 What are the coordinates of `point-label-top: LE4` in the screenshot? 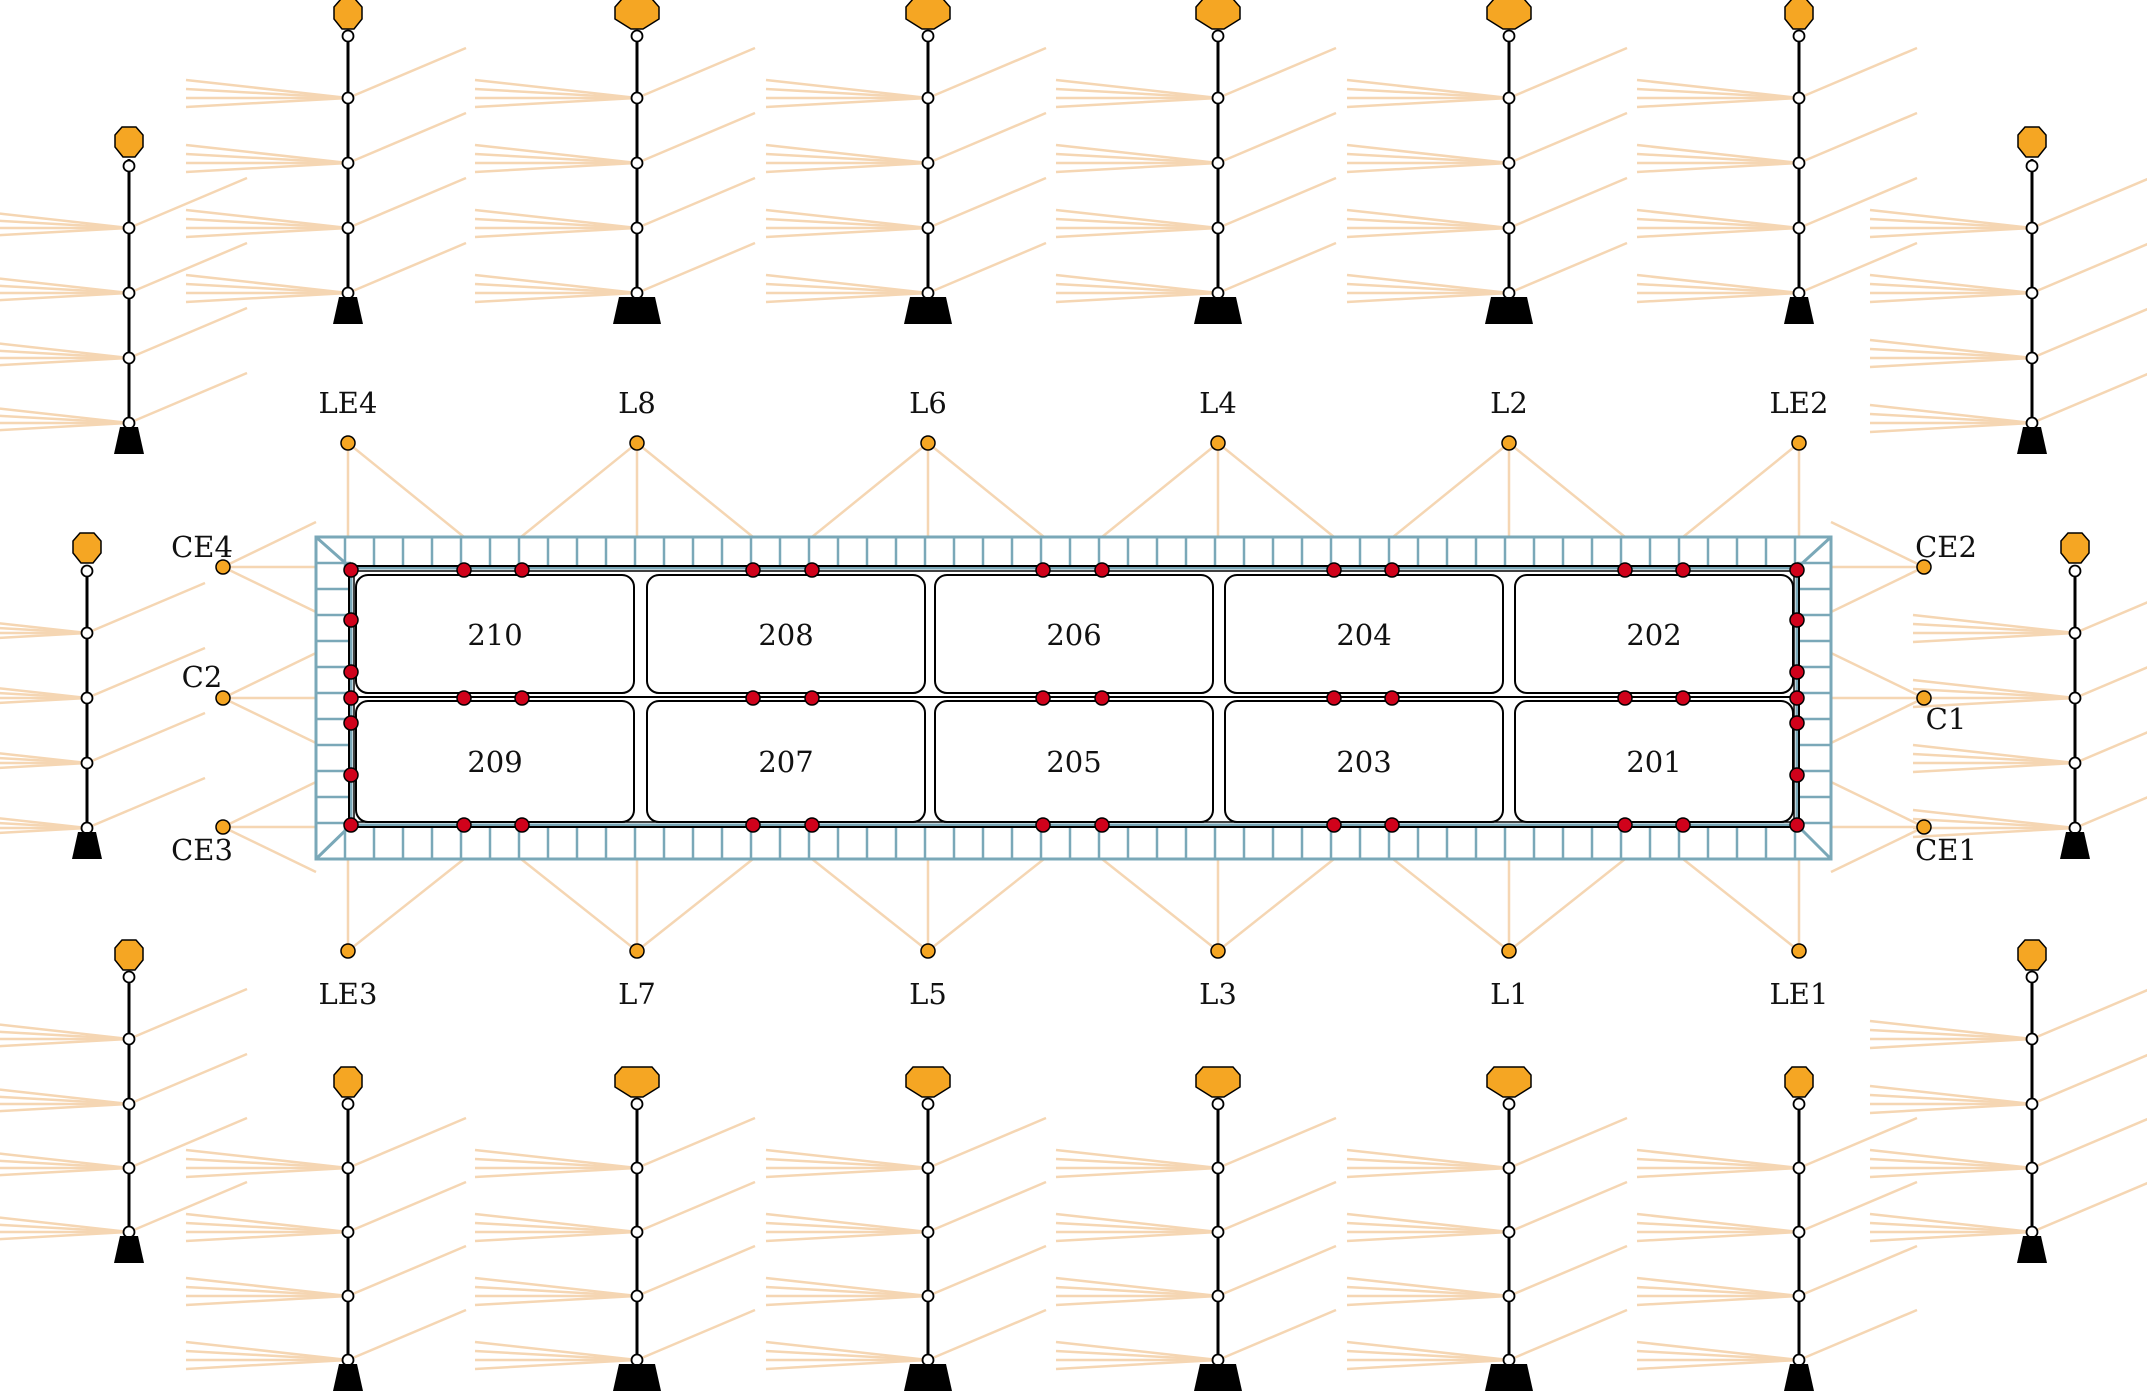 It's located at (348, 403).